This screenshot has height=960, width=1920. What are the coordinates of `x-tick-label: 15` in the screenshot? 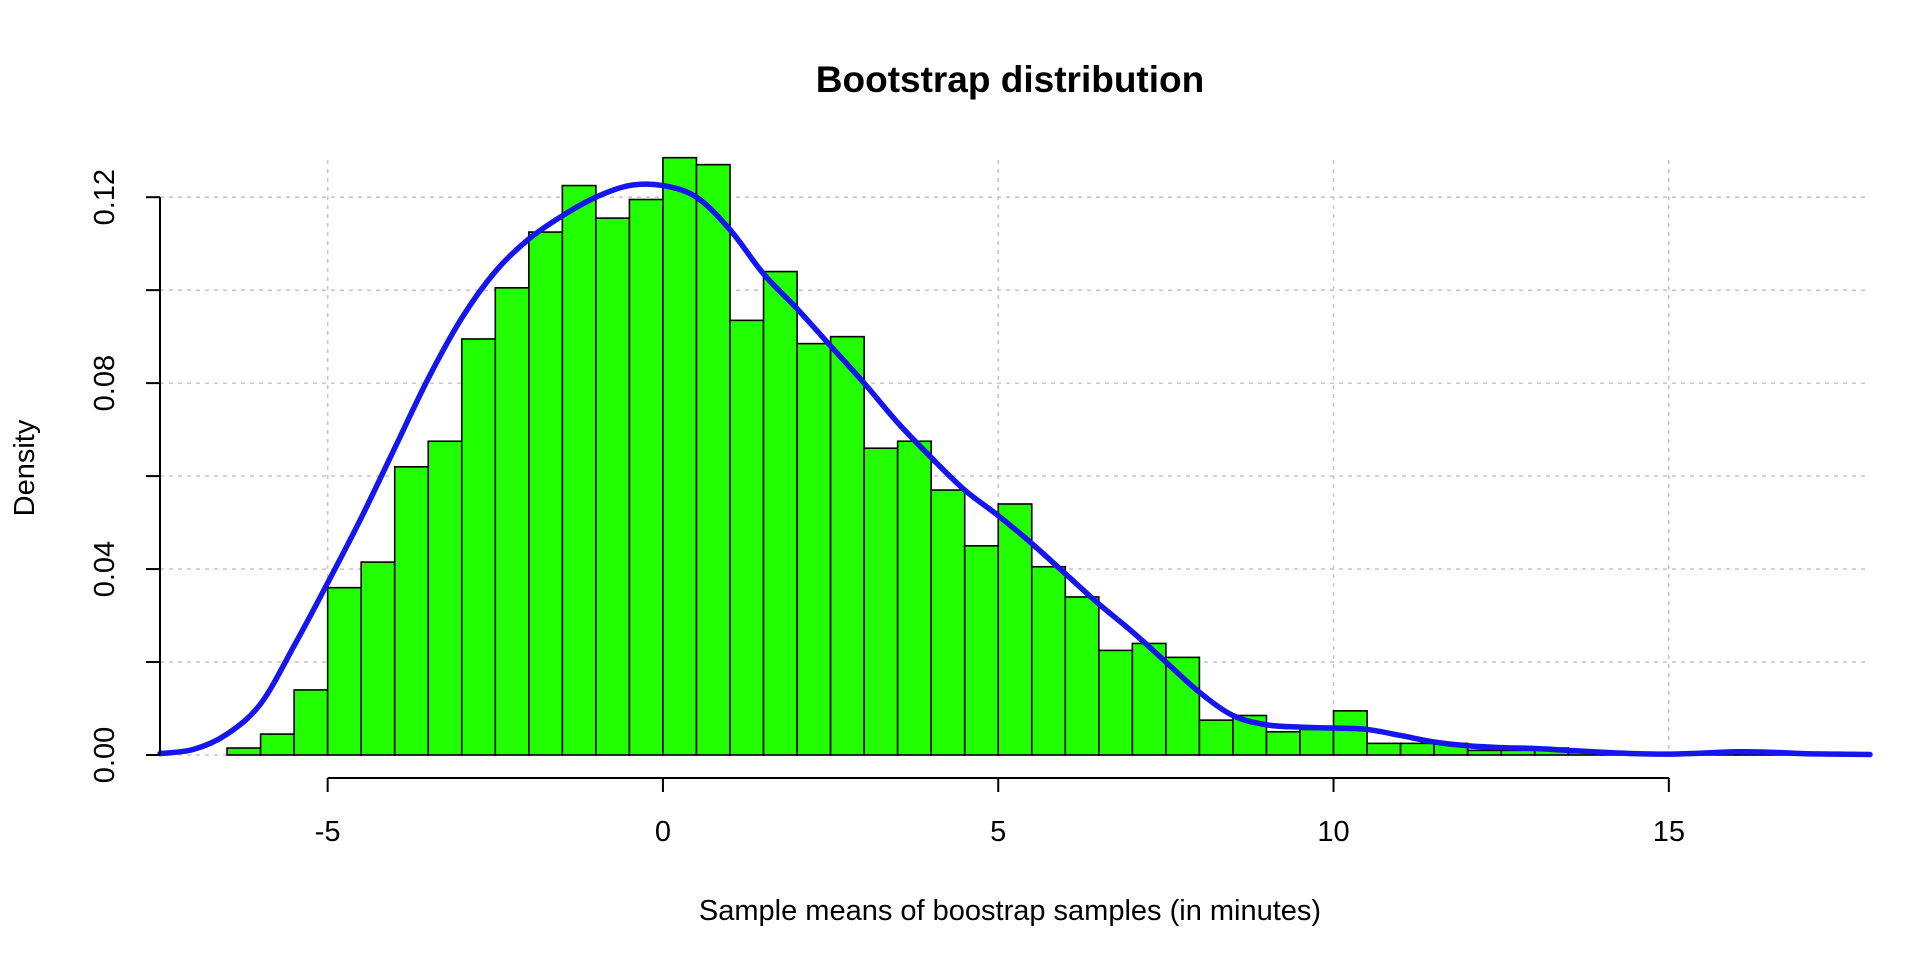 It's located at (1669, 832).